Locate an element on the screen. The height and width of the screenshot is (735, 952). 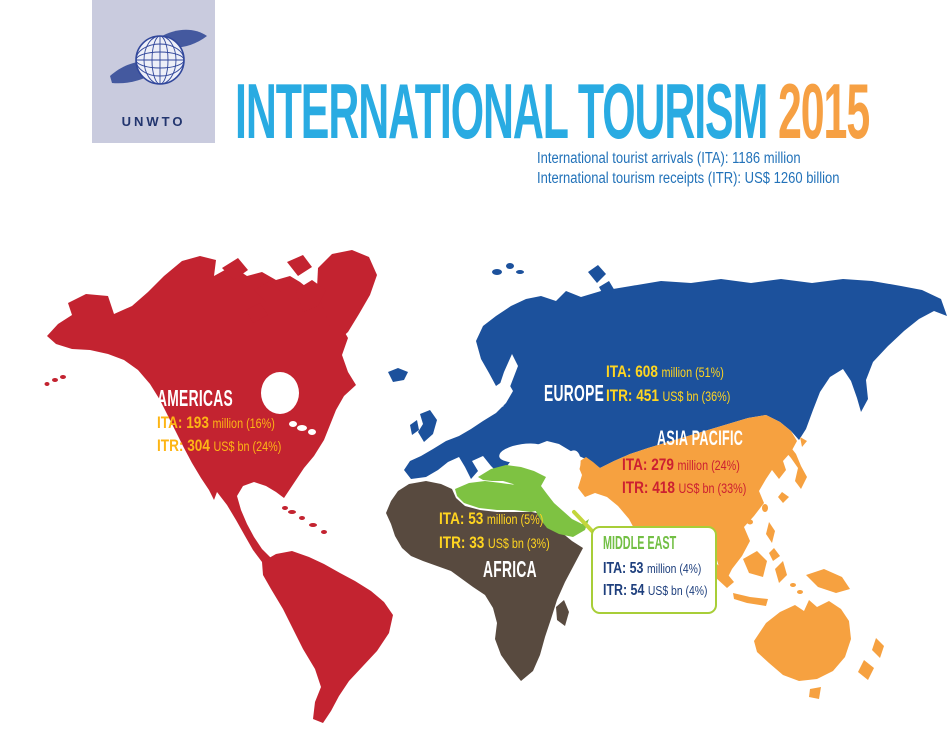
arabia-levant-shape is located at coordinates (533, 501).